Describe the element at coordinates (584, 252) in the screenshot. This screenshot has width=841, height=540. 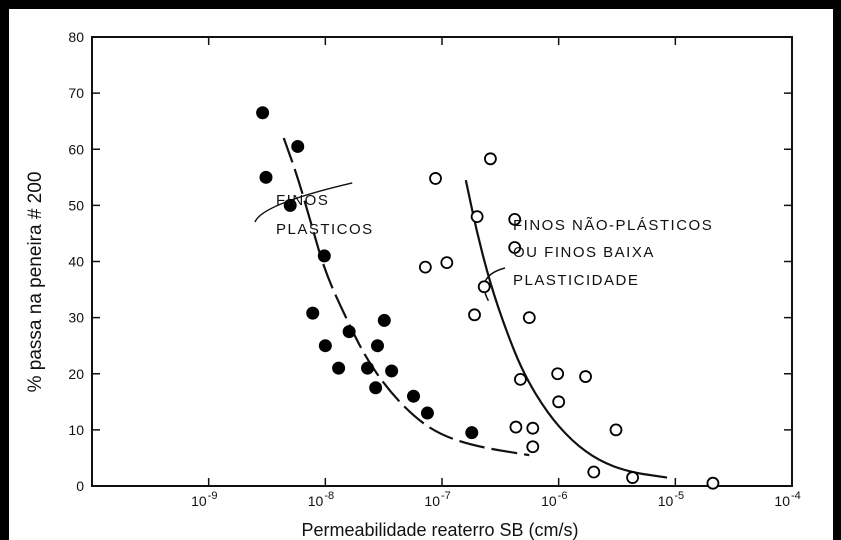
I see `nonplastic-label-line2: OU FINOS BAIXA` at that location.